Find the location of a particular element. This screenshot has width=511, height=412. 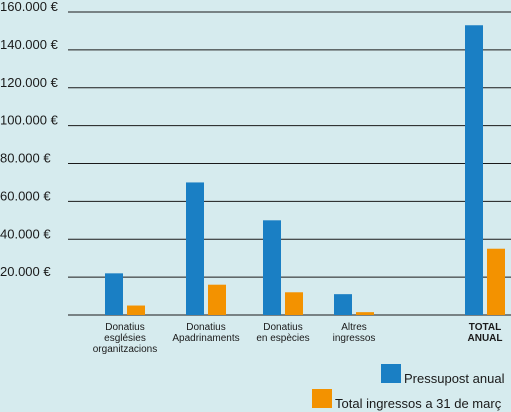

category-label: en espècies is located at coordinates (282, 338).